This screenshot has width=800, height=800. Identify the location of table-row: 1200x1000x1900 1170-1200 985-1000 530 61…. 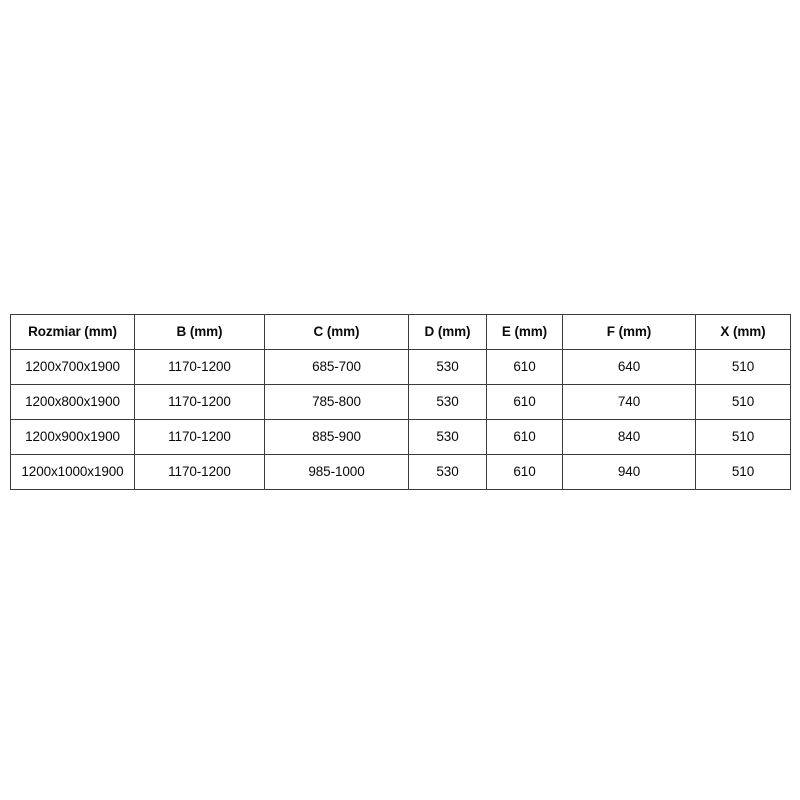
(400, 472).